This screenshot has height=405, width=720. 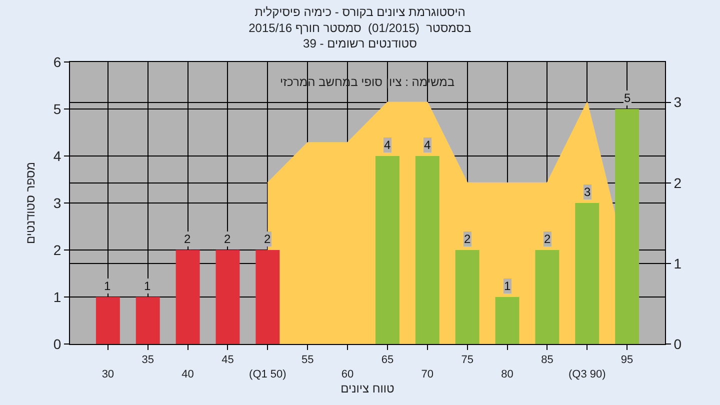 I want to click on x-tick-label: 40, so click(x=188, y=374).